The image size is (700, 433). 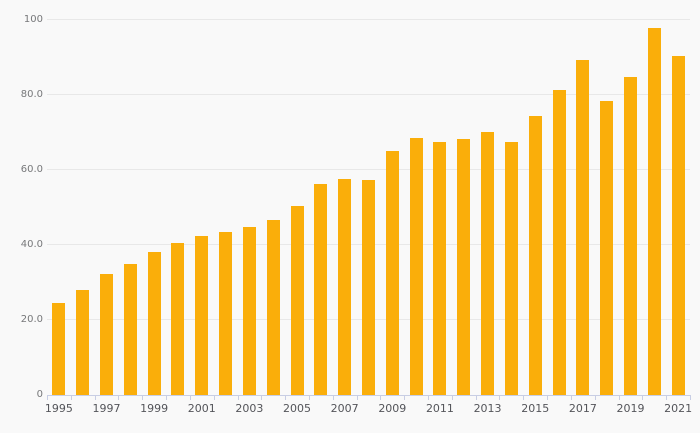 I want to click on x-axis-label: 2005, so click(x=297, y=408).